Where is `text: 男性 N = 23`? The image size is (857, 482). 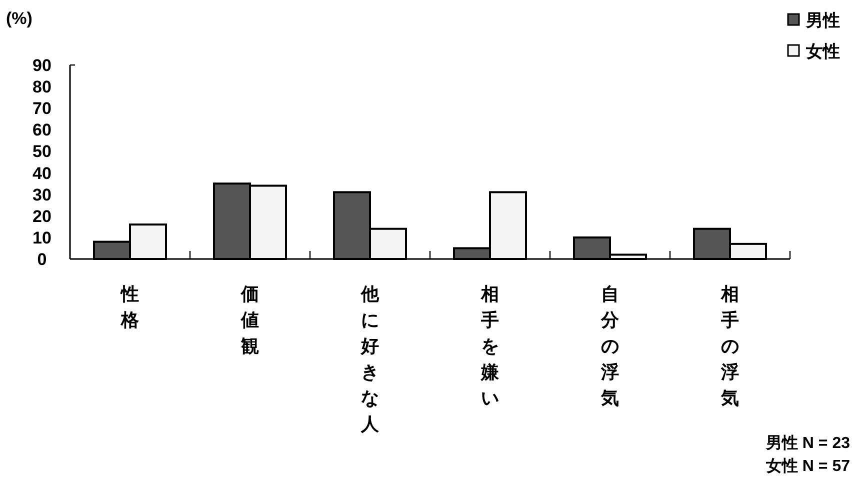
text: 男性 N = 23 is located at coordinates (807, 443).